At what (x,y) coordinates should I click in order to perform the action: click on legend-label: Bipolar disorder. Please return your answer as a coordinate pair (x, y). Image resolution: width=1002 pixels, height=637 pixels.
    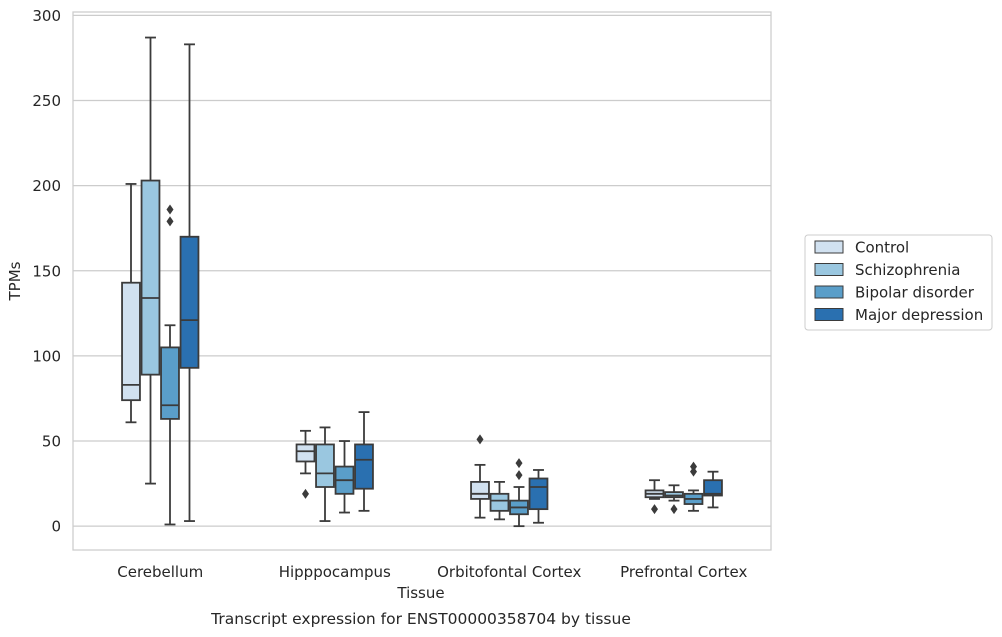
    Looking at the image, I should click on (915, 293).